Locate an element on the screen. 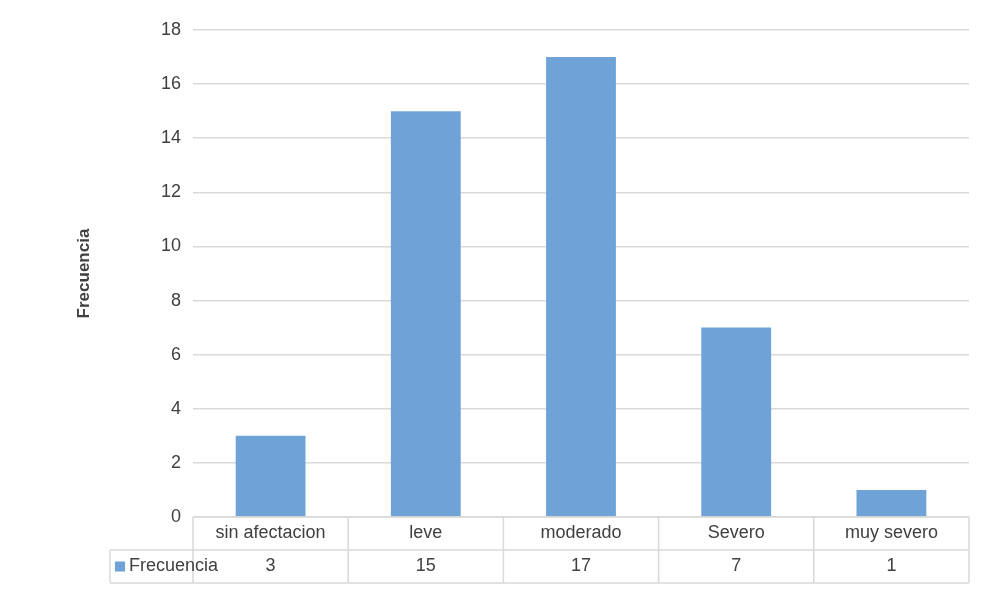  y-tick-label: 18 is located at coordinates (170, 28).